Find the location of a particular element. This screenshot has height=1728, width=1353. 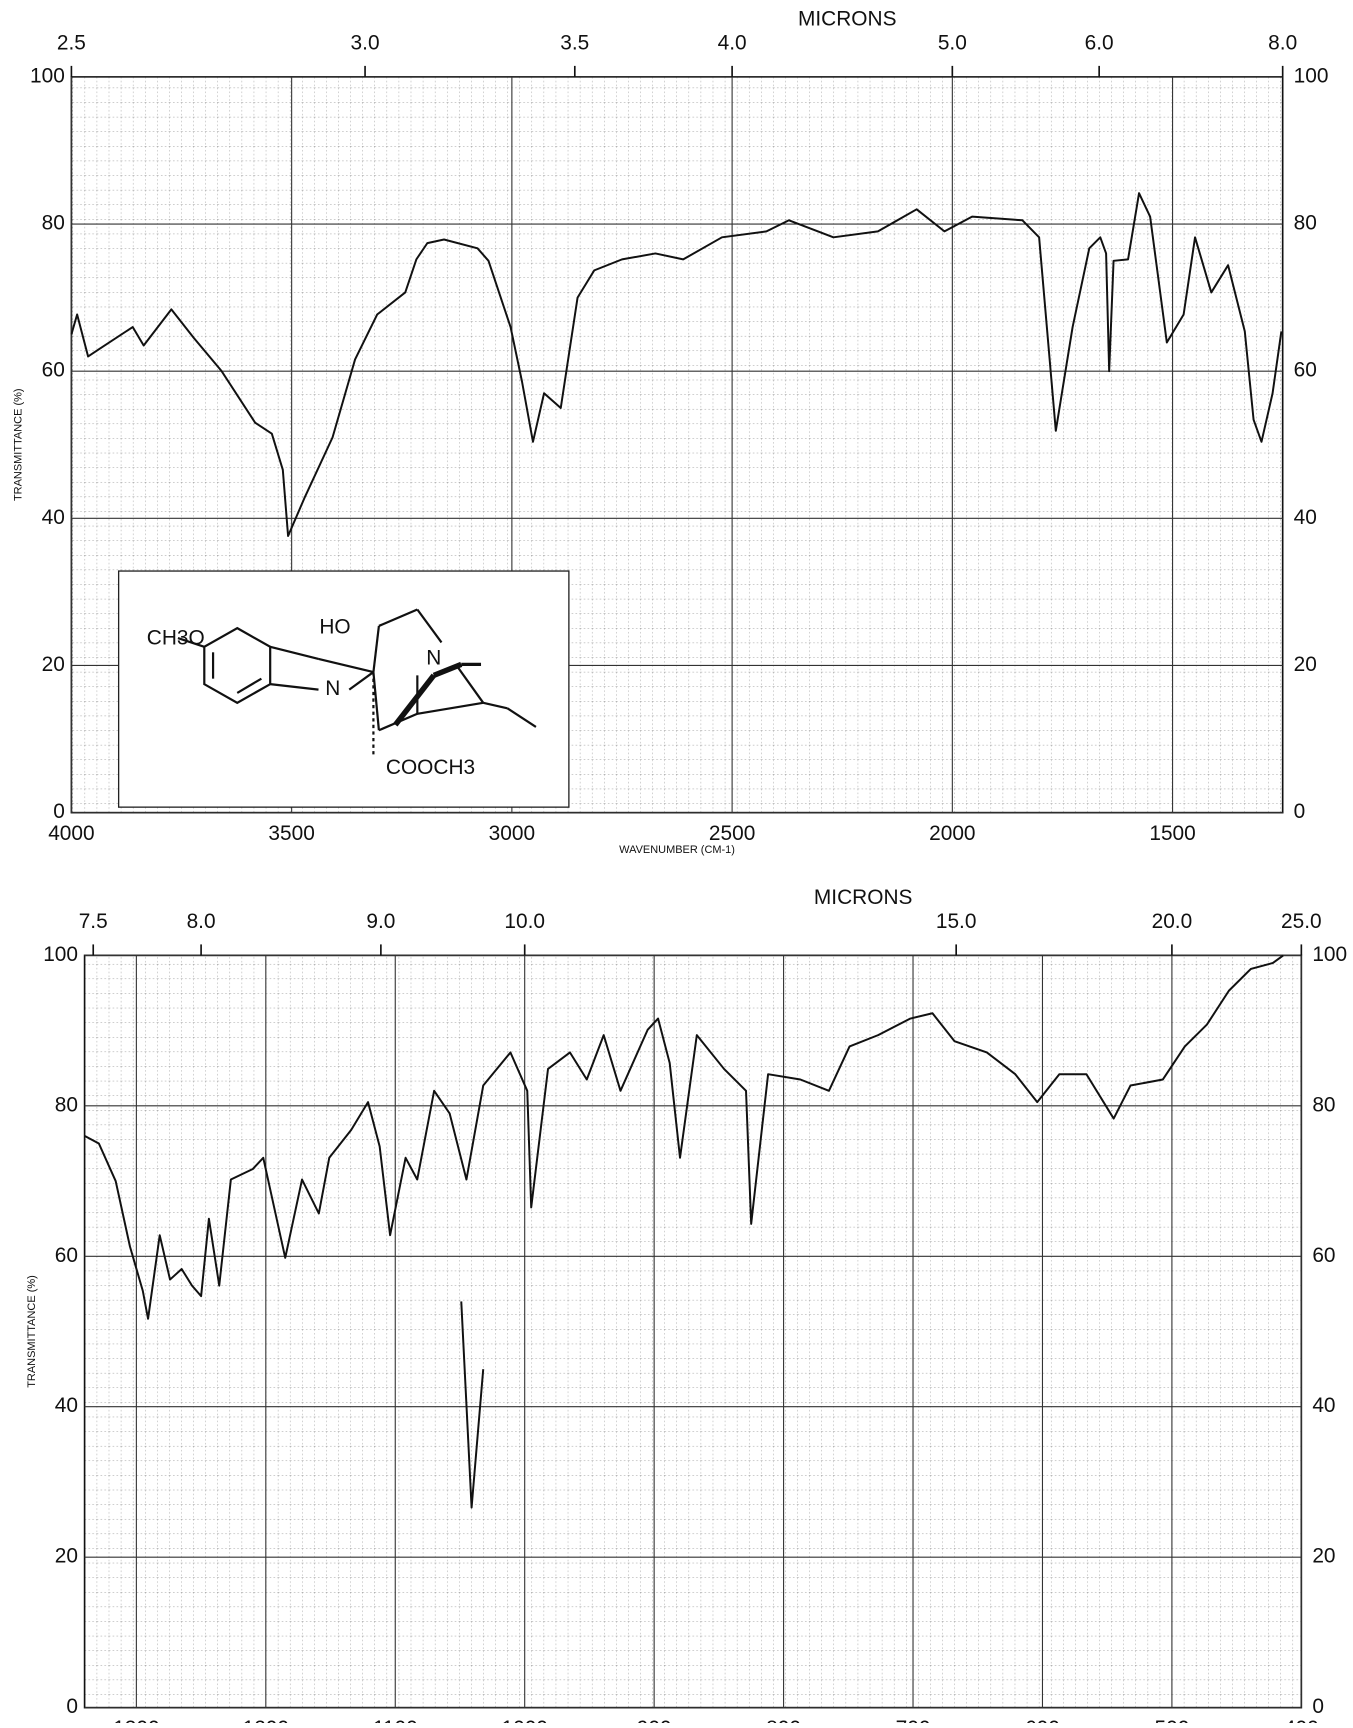

x-tick-label: 2000 is located at coordinates (952, 833).